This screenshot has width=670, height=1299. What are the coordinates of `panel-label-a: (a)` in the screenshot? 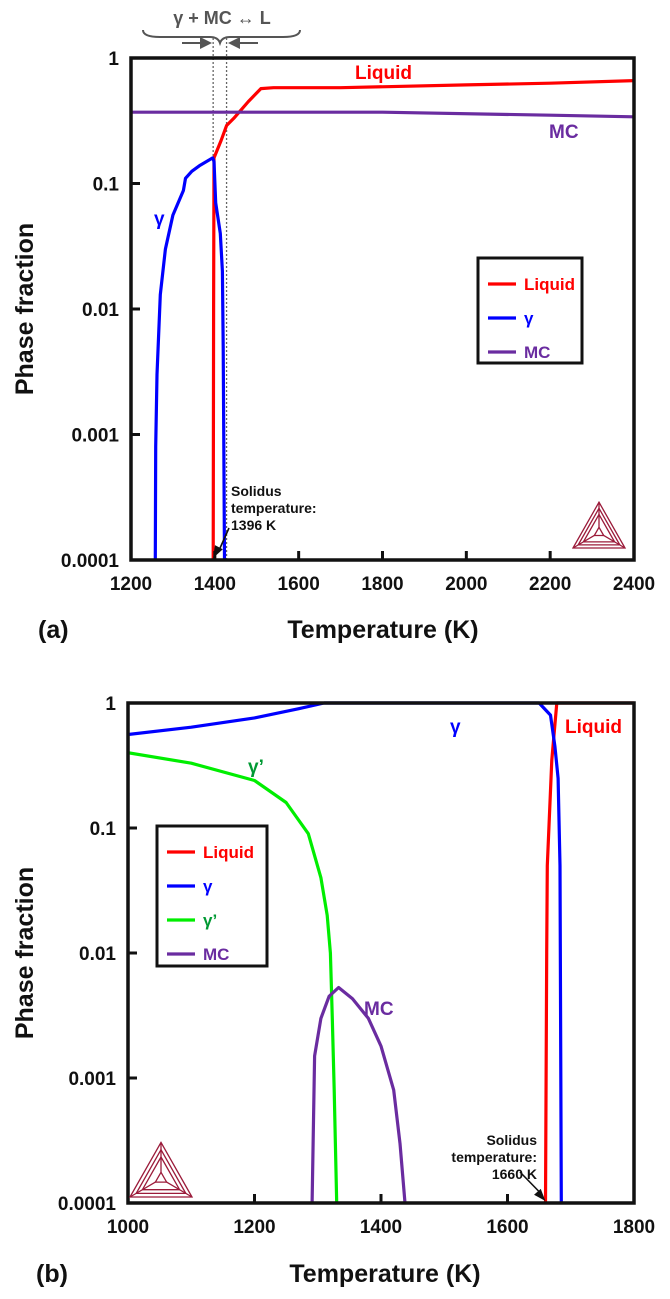 It's located at (53, 630).